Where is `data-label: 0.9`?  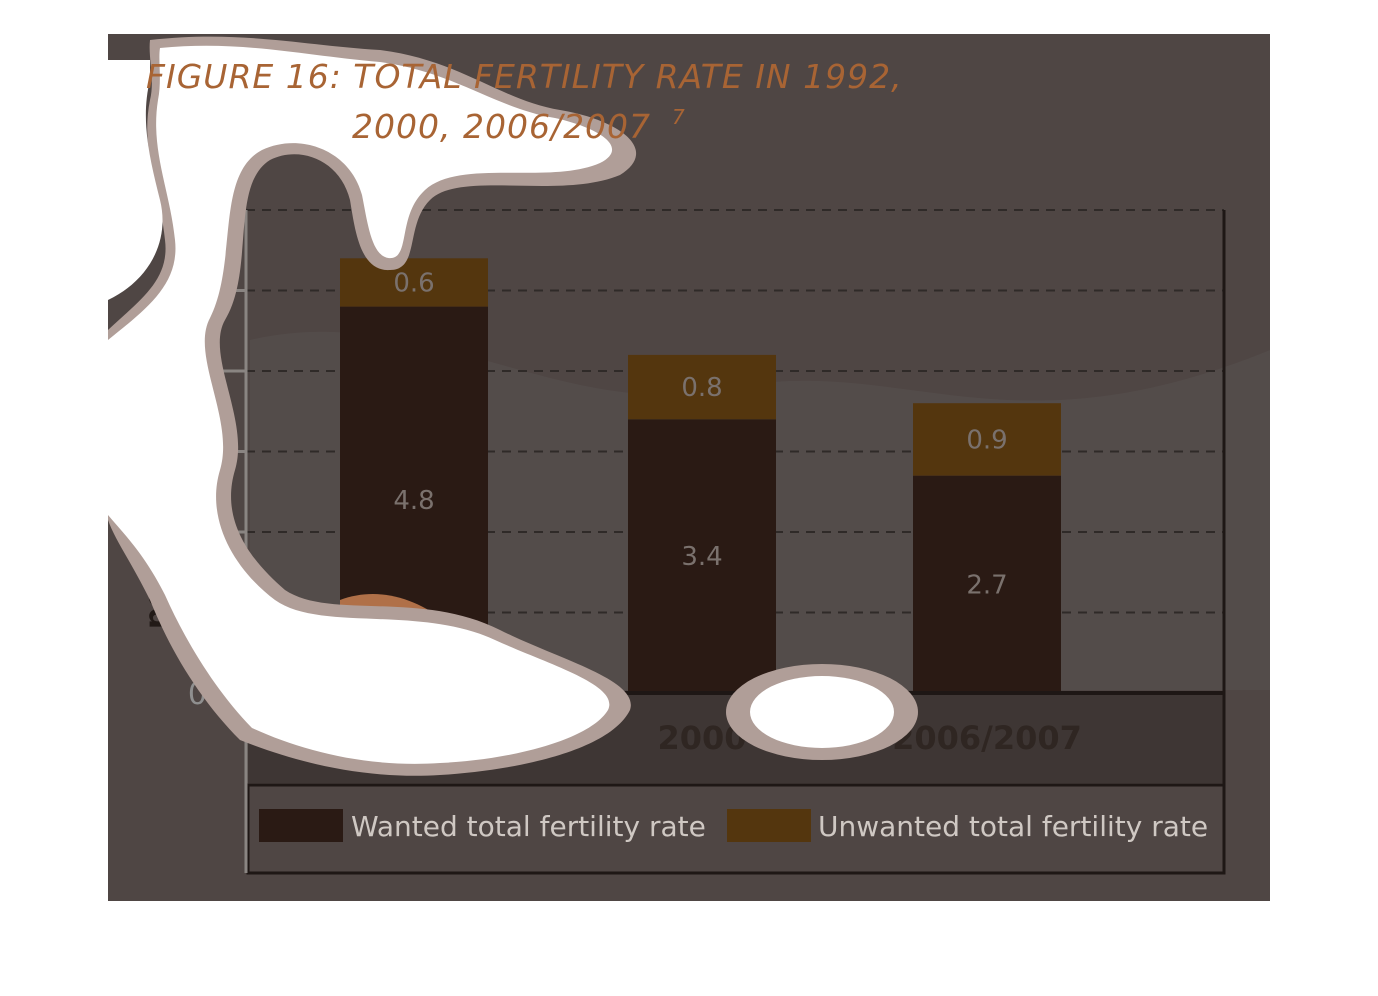
data-label: 0.9 is located at coordinates (986, 440).